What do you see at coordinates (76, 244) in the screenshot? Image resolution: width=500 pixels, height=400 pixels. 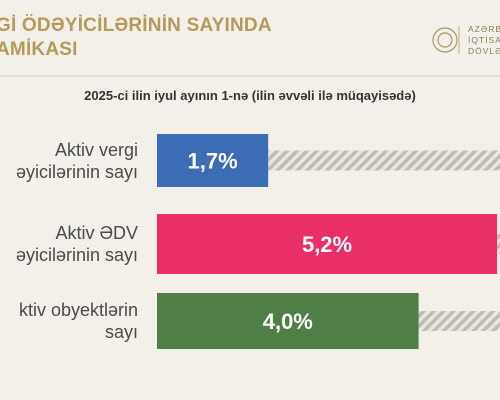 I see `category-label: Aktiv ƏDV əyicilərinin sayı` at bounding box center [76, 244].